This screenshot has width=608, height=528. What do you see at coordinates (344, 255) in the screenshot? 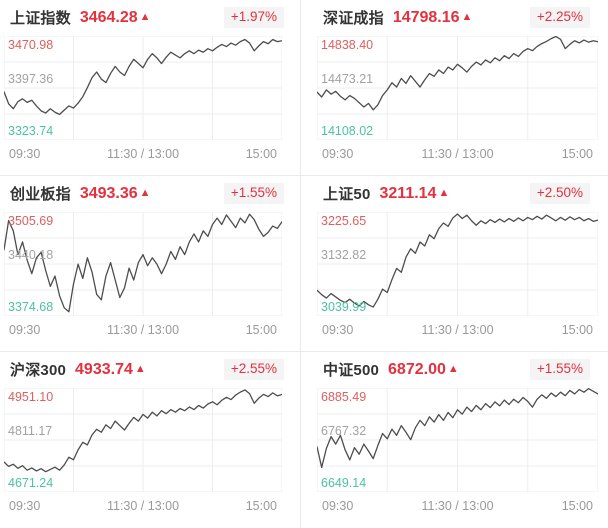
I see `y-axis-label-mid: 3132.82` at bounding box center [344, 255].